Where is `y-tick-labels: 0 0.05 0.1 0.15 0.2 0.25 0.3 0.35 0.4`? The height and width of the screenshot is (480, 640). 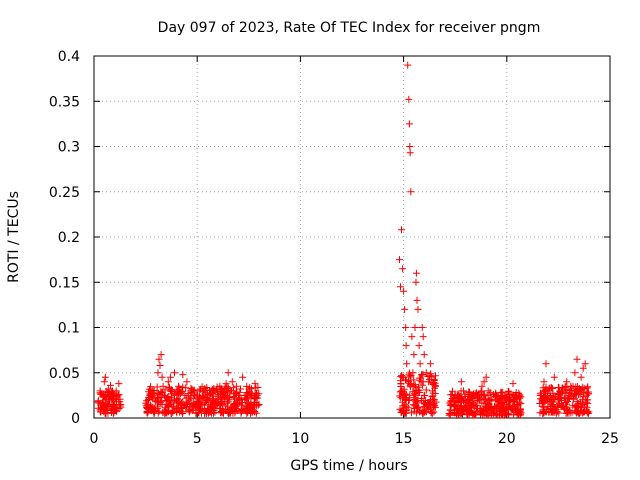
y-tick-labels: 0 0.05 0.1 0.15 0.2 0.25 0.3 0.35 0.4 is located at coordinates (64, 238).